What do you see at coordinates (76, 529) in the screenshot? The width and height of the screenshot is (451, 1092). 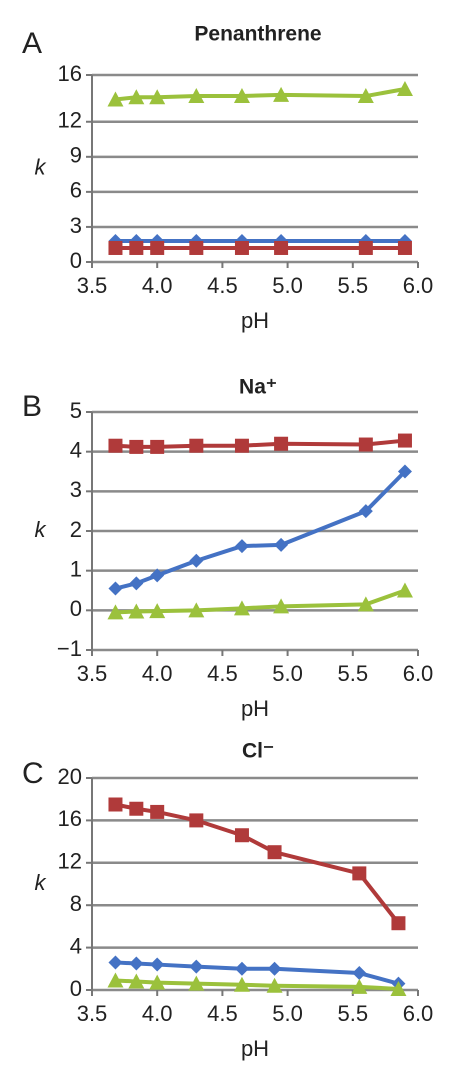 I see `y-tick-label: 2` at bounding box center [76, 529].